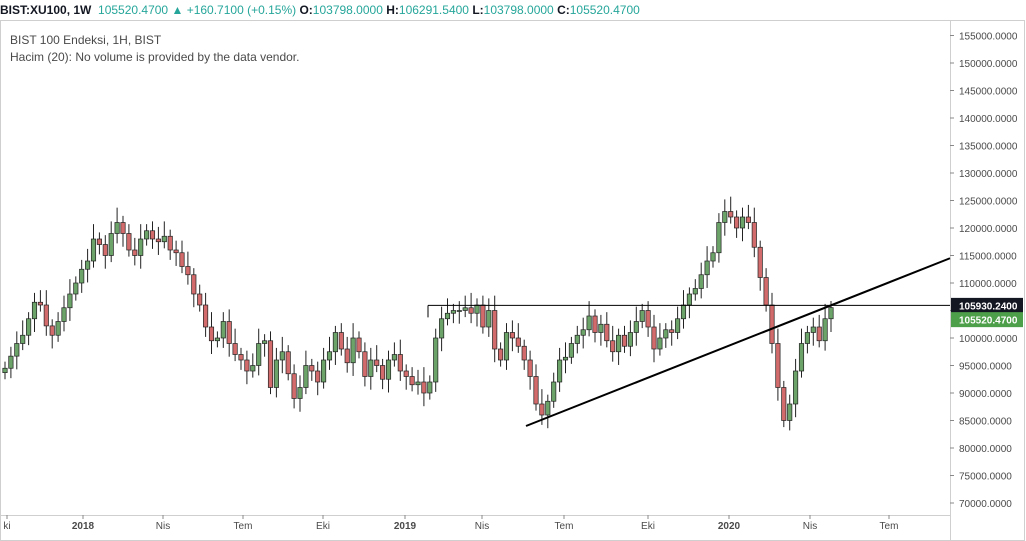 The height and width of the screenshot is (541, 1026). What do you see at coordinates (987, 320) in the screenshot?
I see `last-price-badge: 105520.4700` at bounding box center [987, 320].